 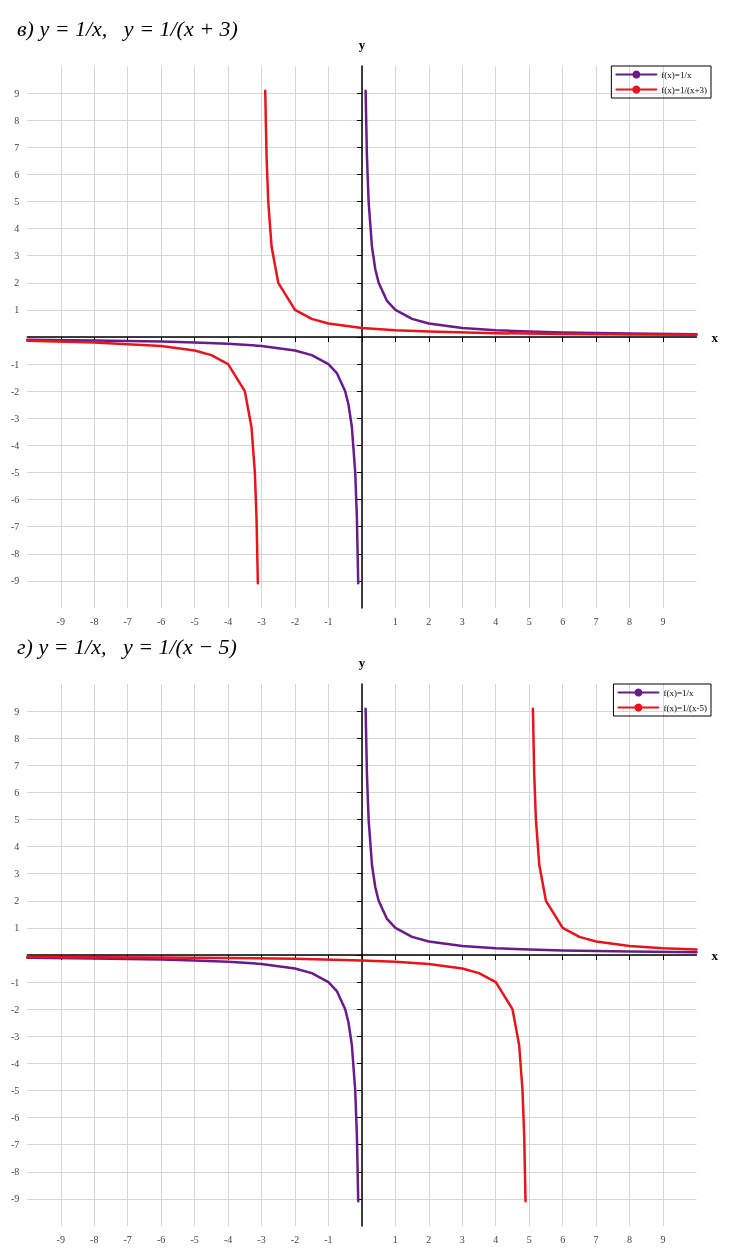 What do you see at coordinates (127, 646) in the screenshot?
I see `chart-title: г) y = 1/x, y = 1/(x − 5)` at bounding box center [127, 646].